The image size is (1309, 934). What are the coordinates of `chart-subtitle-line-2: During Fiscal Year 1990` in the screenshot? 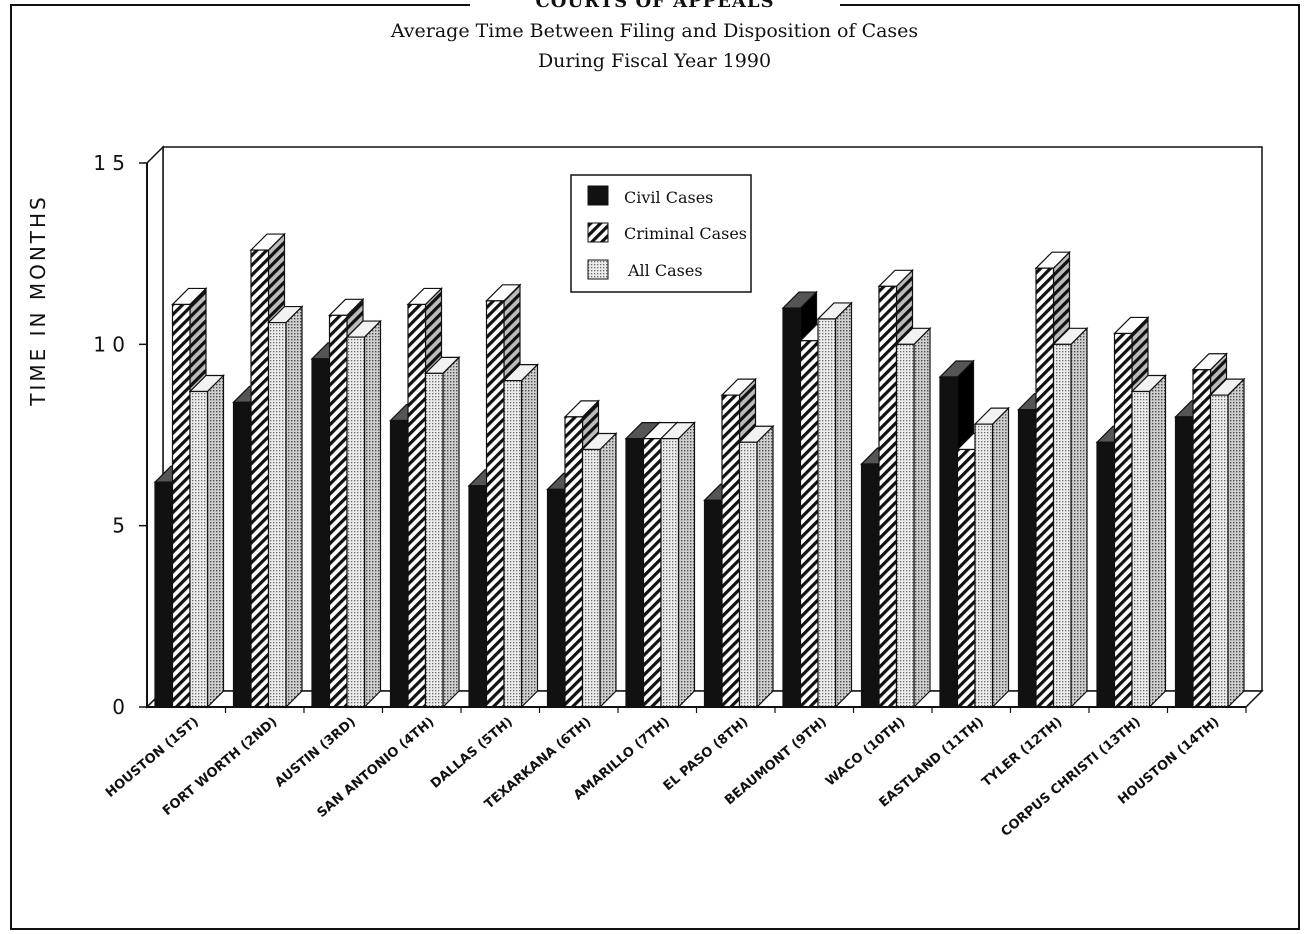 It's located at (654, 61).